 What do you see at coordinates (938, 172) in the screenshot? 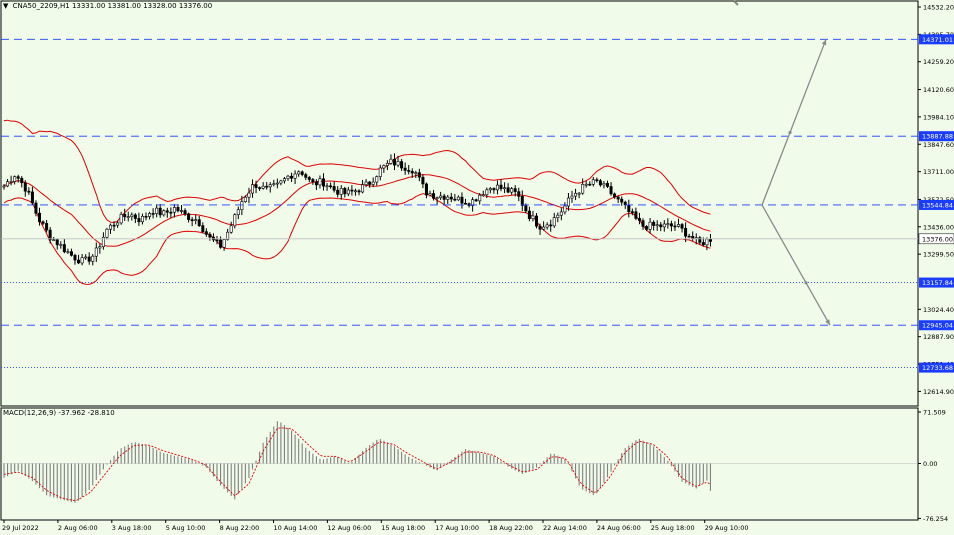
I see `price-tick-label: 13711.00` at bounding box center [938, 172].